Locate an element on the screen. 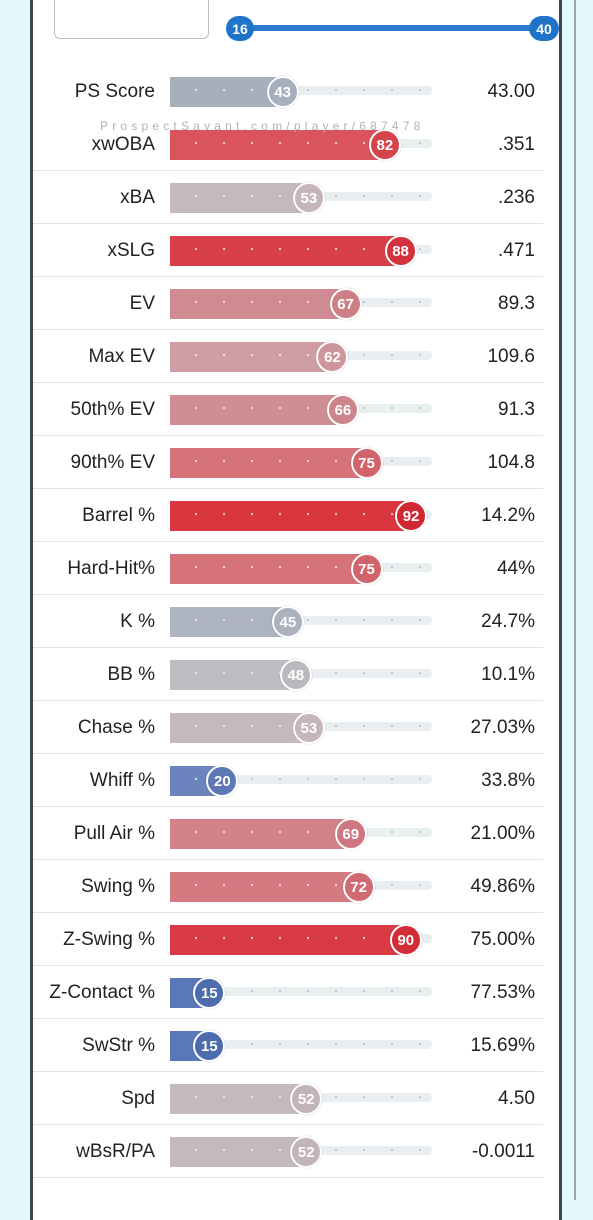  filter-input-box is located at coordinates (131, 19).